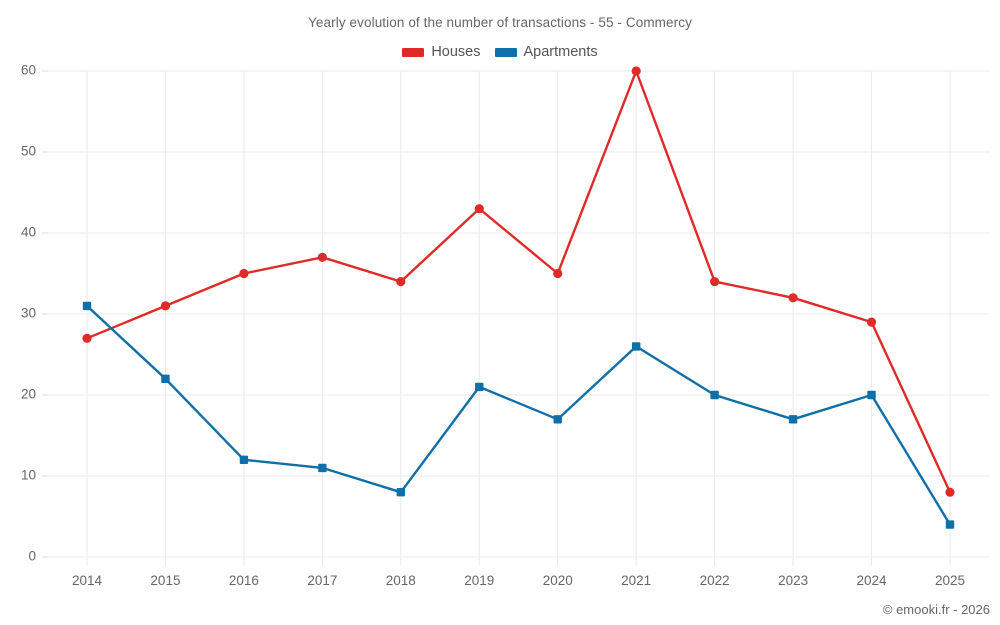 This screenshot has width=1000, height=625. I want to click on data-point-apartments-2024, so click(871, 395).